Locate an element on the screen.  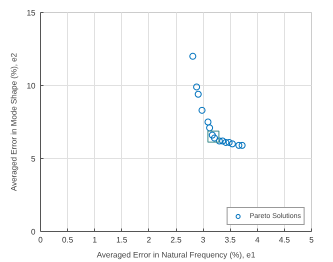
y-axis-title: Averaged Error in Mode Shape (%), e2 is located at coordinates (14, 122).